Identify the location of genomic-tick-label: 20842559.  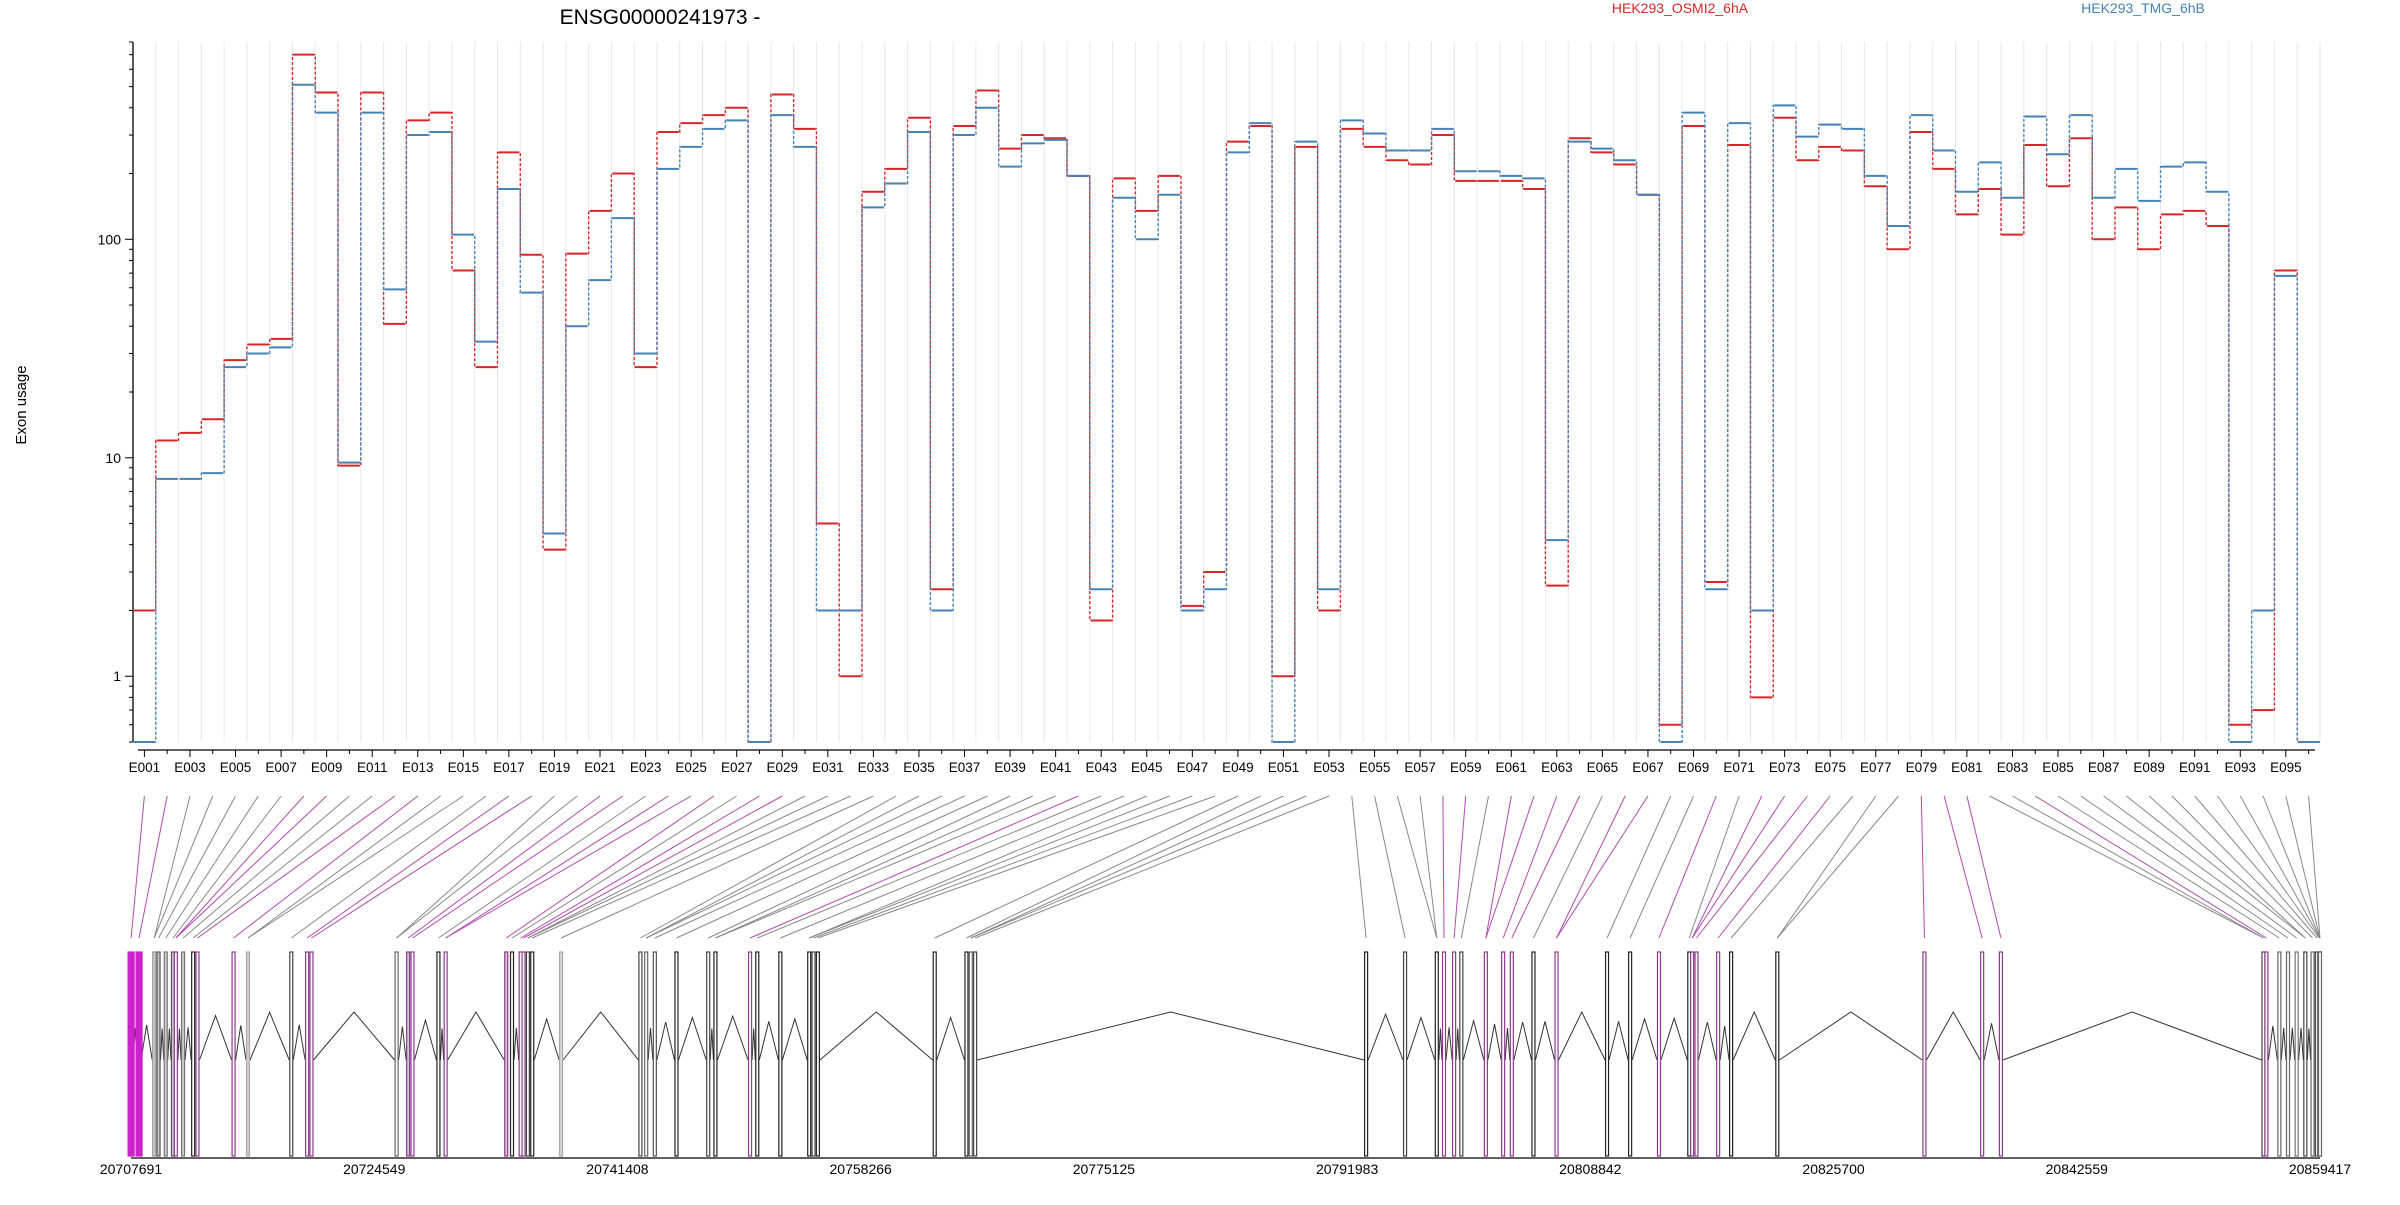
(2077, 1169).